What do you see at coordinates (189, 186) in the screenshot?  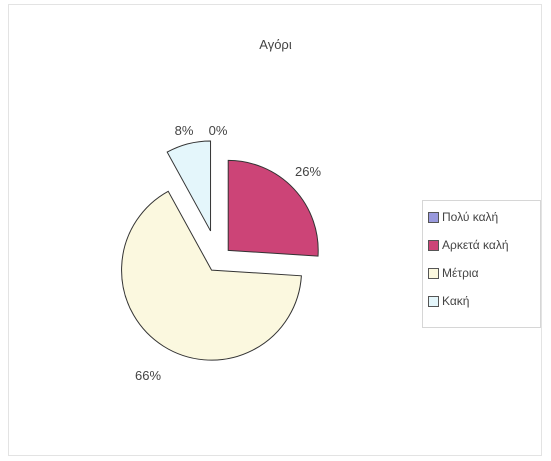 I see `pie-slice-kaki` at bounding box center [189, 186].